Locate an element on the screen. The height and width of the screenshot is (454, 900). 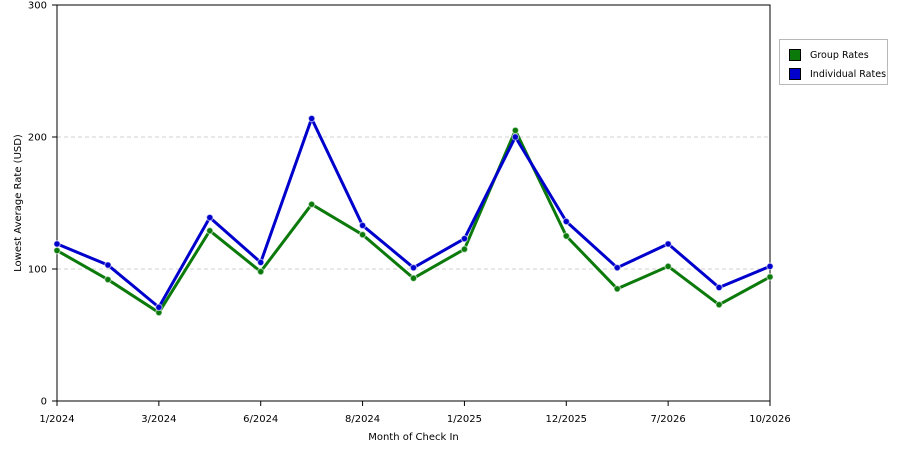
legend-item-group-rates: Group Rates is located at coordinates (829, 55).